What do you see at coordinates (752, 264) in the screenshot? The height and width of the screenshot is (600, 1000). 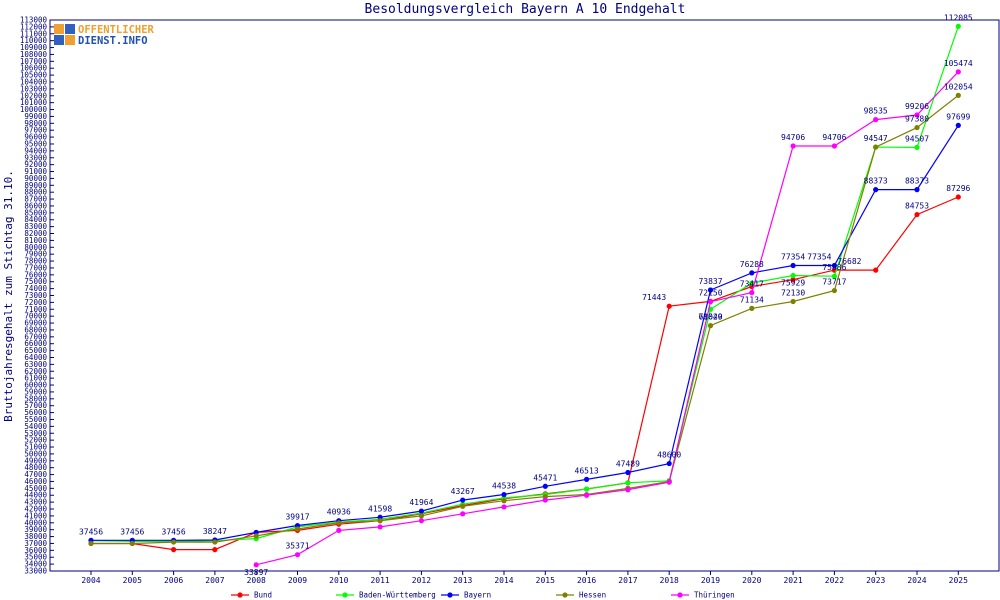 I see `data-label: 76288` at bounding box center [752, 264].